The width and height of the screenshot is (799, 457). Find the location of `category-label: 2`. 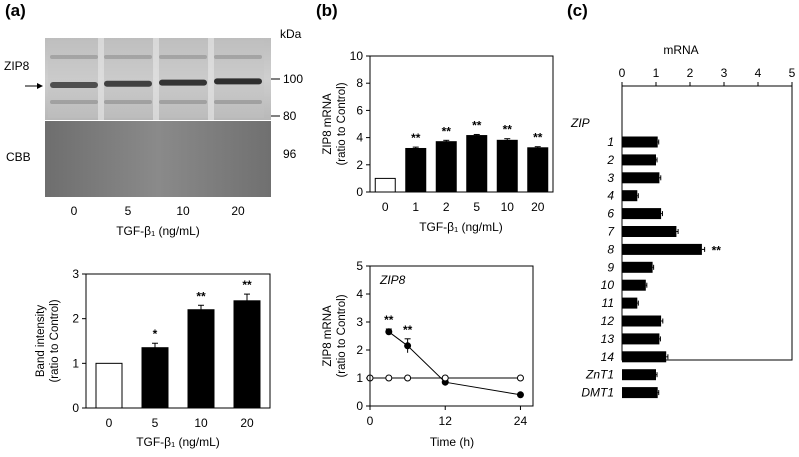

category-label: 2 is located at coordinates (610, 160).